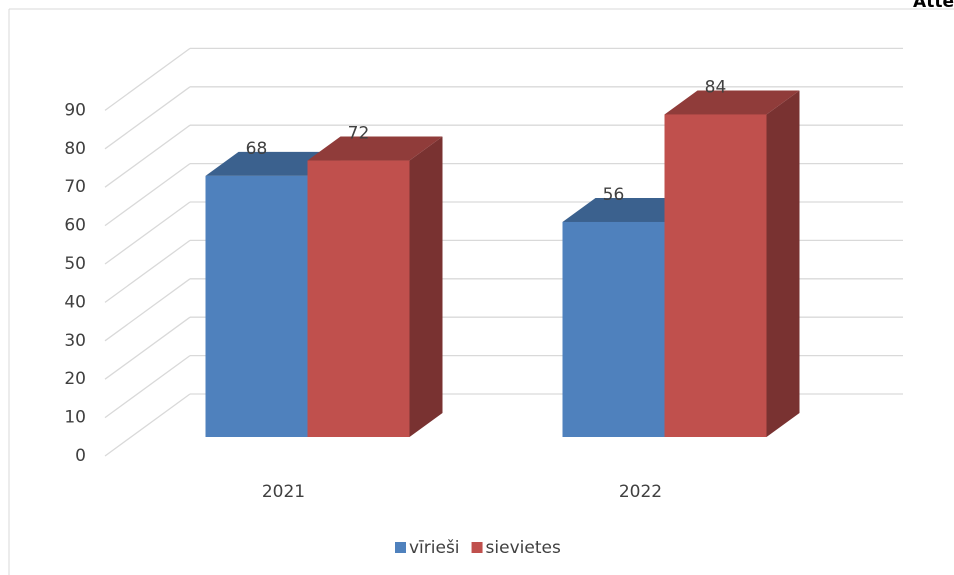 Image resolution: width=954 pixels, height=575 pixels. What do you see at coordinates (640, 492) in the screenshot?
I see `x-tick-label: 2022` at bounding box center [640, 492].